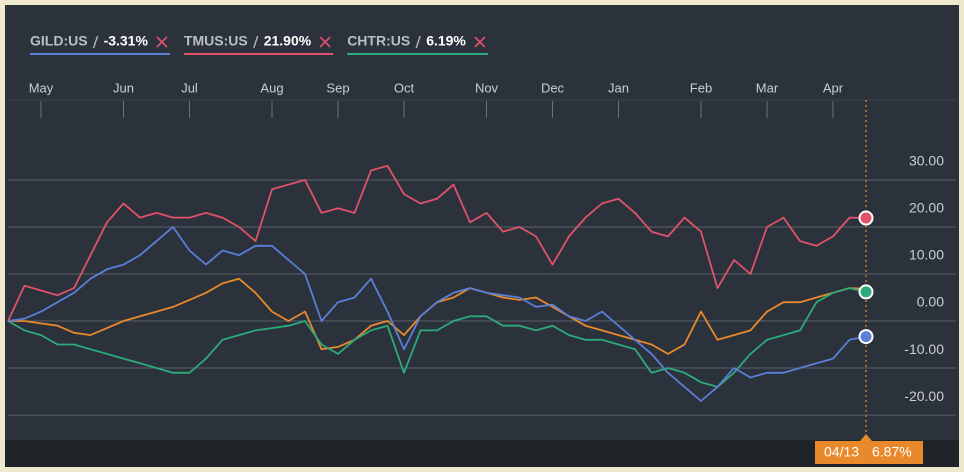 The height and width of the screenshot is (472, 964). Describe the element at coordinates (926, 161) in the screenshot. I see `y-tick-label: 30.00` at that location.